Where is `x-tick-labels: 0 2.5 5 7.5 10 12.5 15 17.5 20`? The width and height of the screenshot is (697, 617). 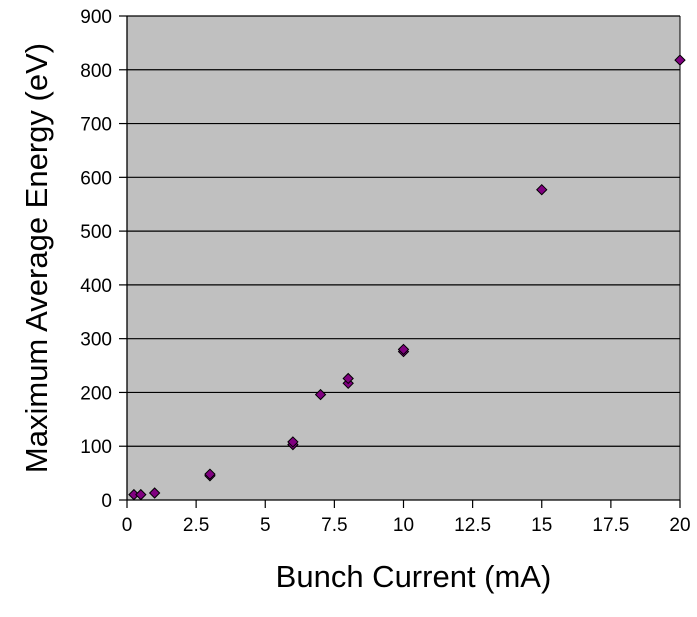 x-tick-labels: 0 2.5 5 7.5 10 12.5 15 17.5 20 is located at coordinates (406, 525).